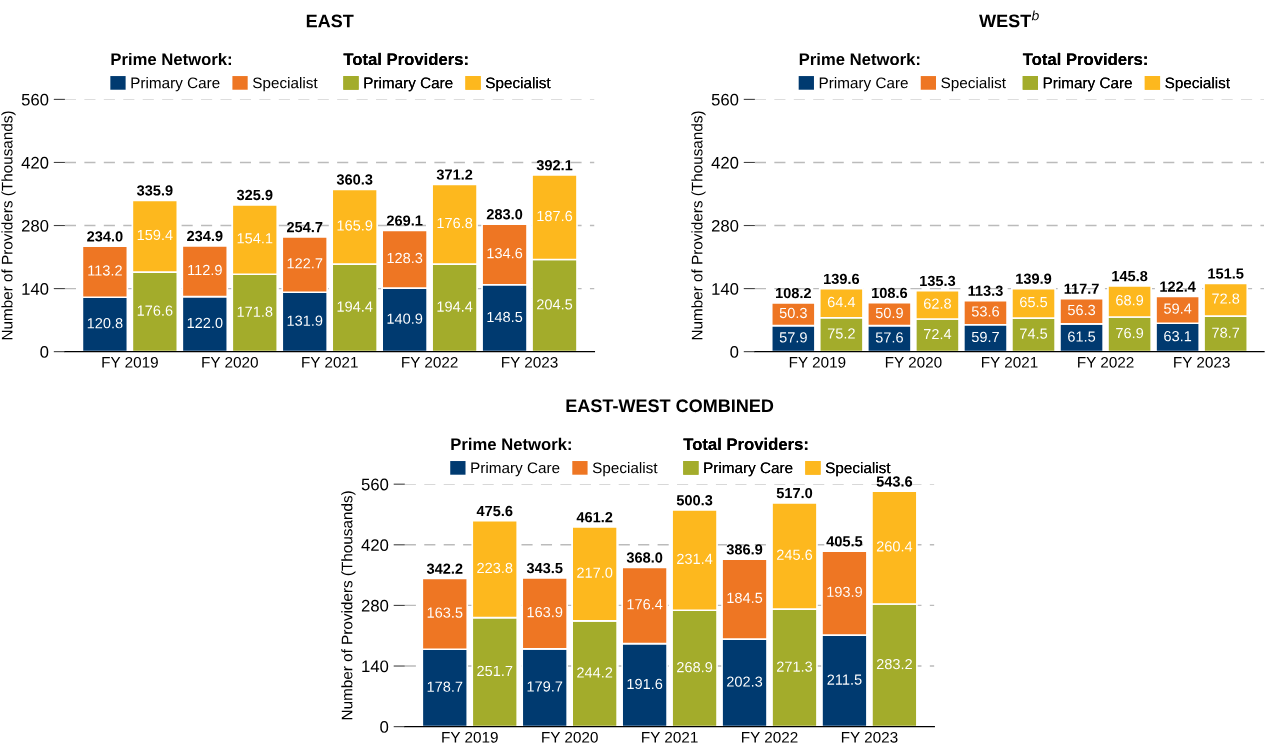 The height and width of the screenshot is (753, 1273). What do you see at coordinates (794, 666) in the screenshot?
I see `data-label: 271.3` at bounding box center [794, 666].